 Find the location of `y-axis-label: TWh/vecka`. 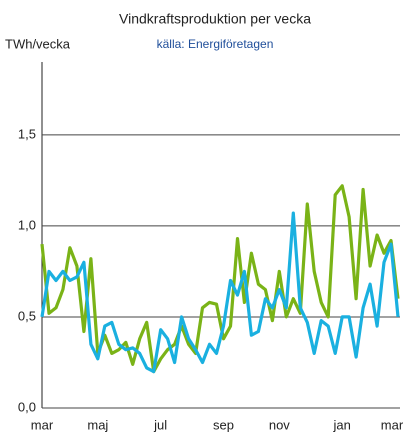

y-axis-label: TWh/vecka is located at coordinates (38, 43).